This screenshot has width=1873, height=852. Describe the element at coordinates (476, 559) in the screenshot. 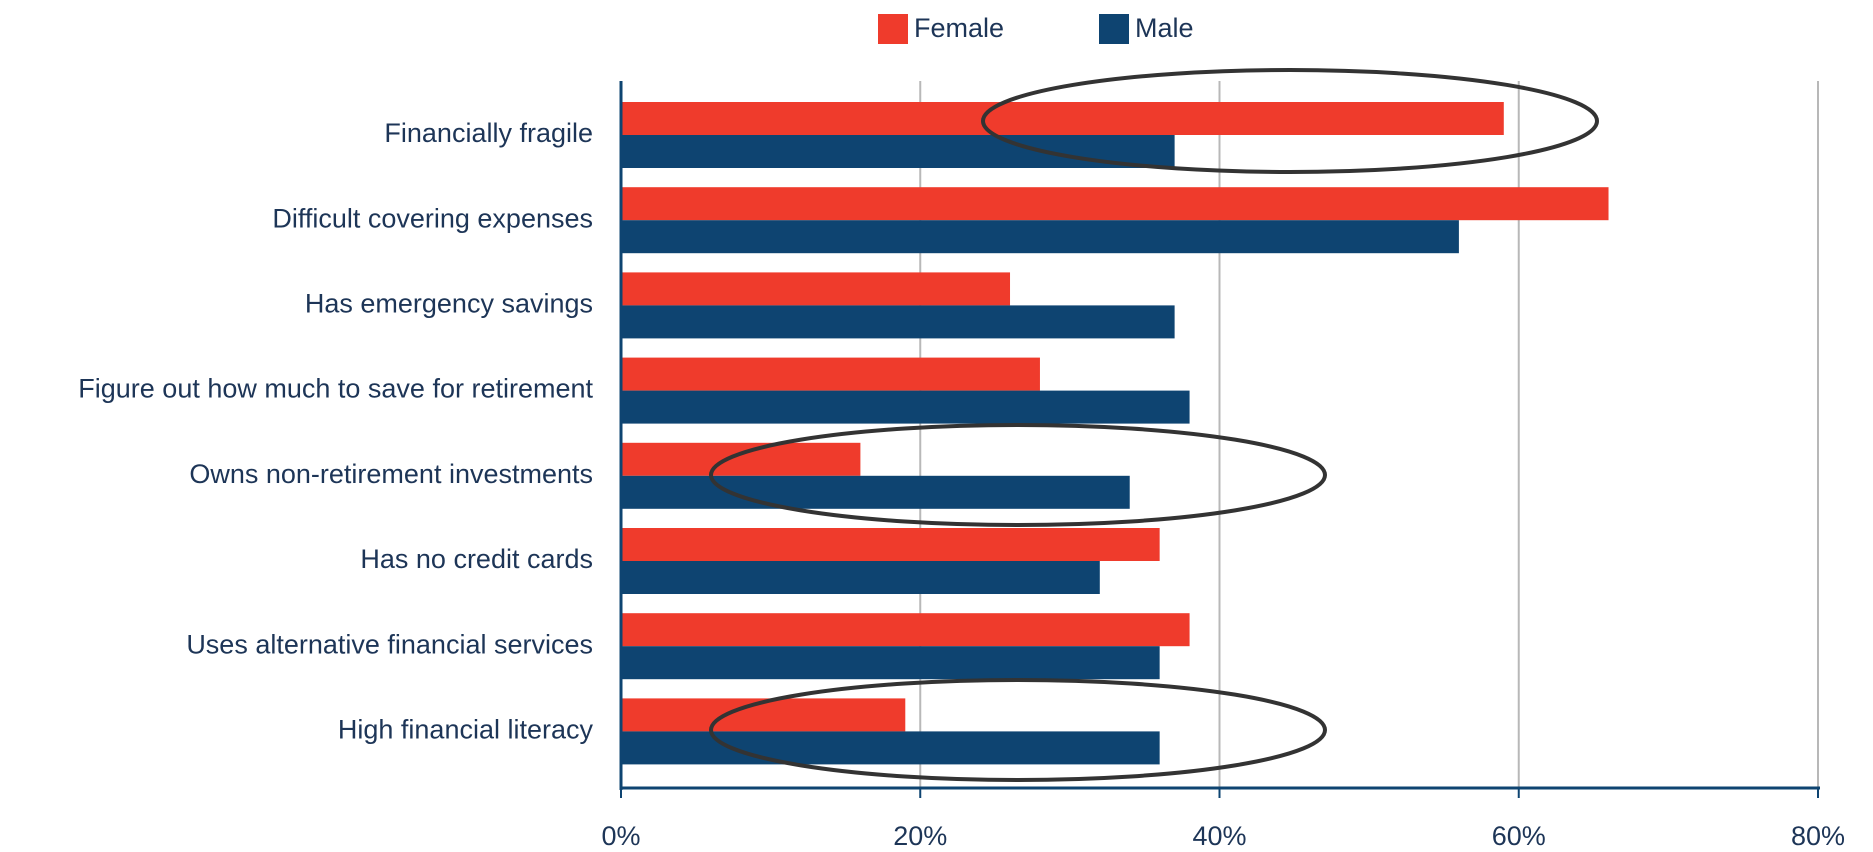

I see `y-tick-label: Has no credit cards` at that location.